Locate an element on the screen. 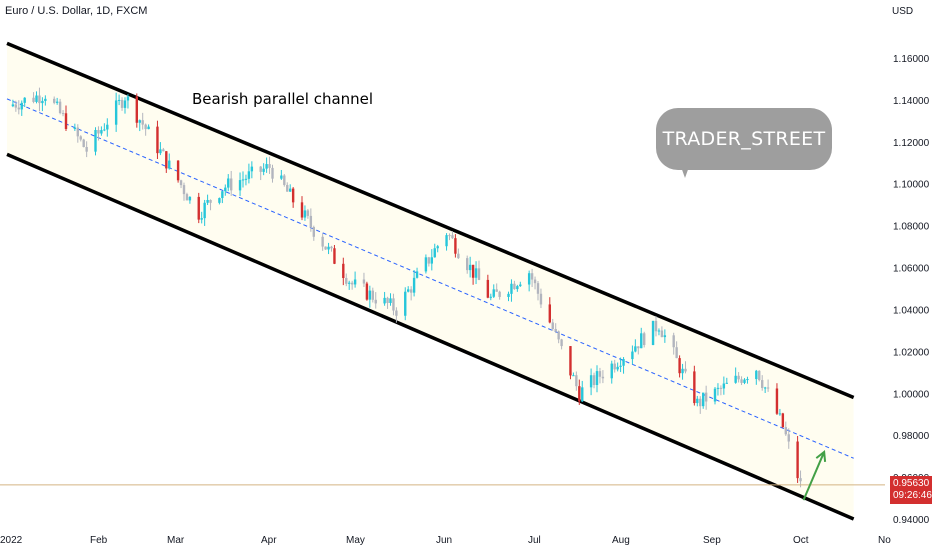 Image resolution: width=932 pixels, height=550 pixels. price-tick-label: 1.02000 is located at coordinates (911, 352).